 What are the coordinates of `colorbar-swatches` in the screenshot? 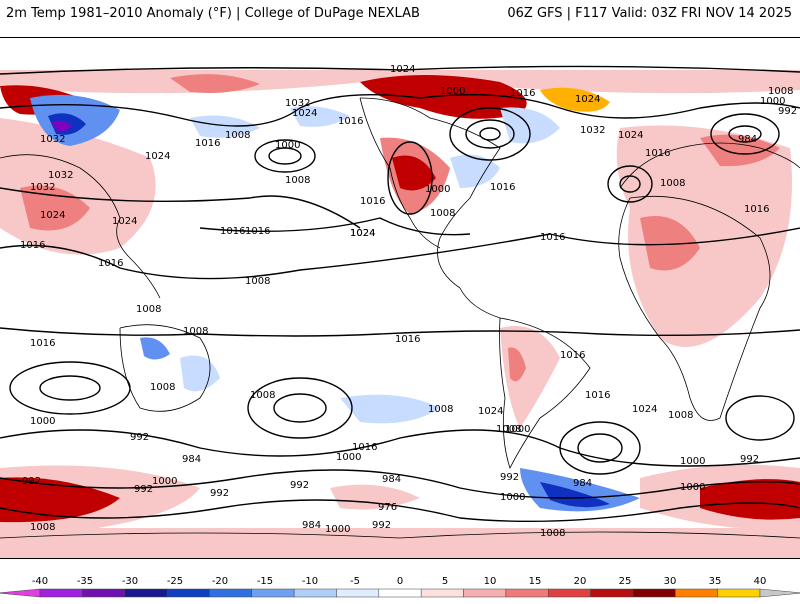 It's located at (400, 593).